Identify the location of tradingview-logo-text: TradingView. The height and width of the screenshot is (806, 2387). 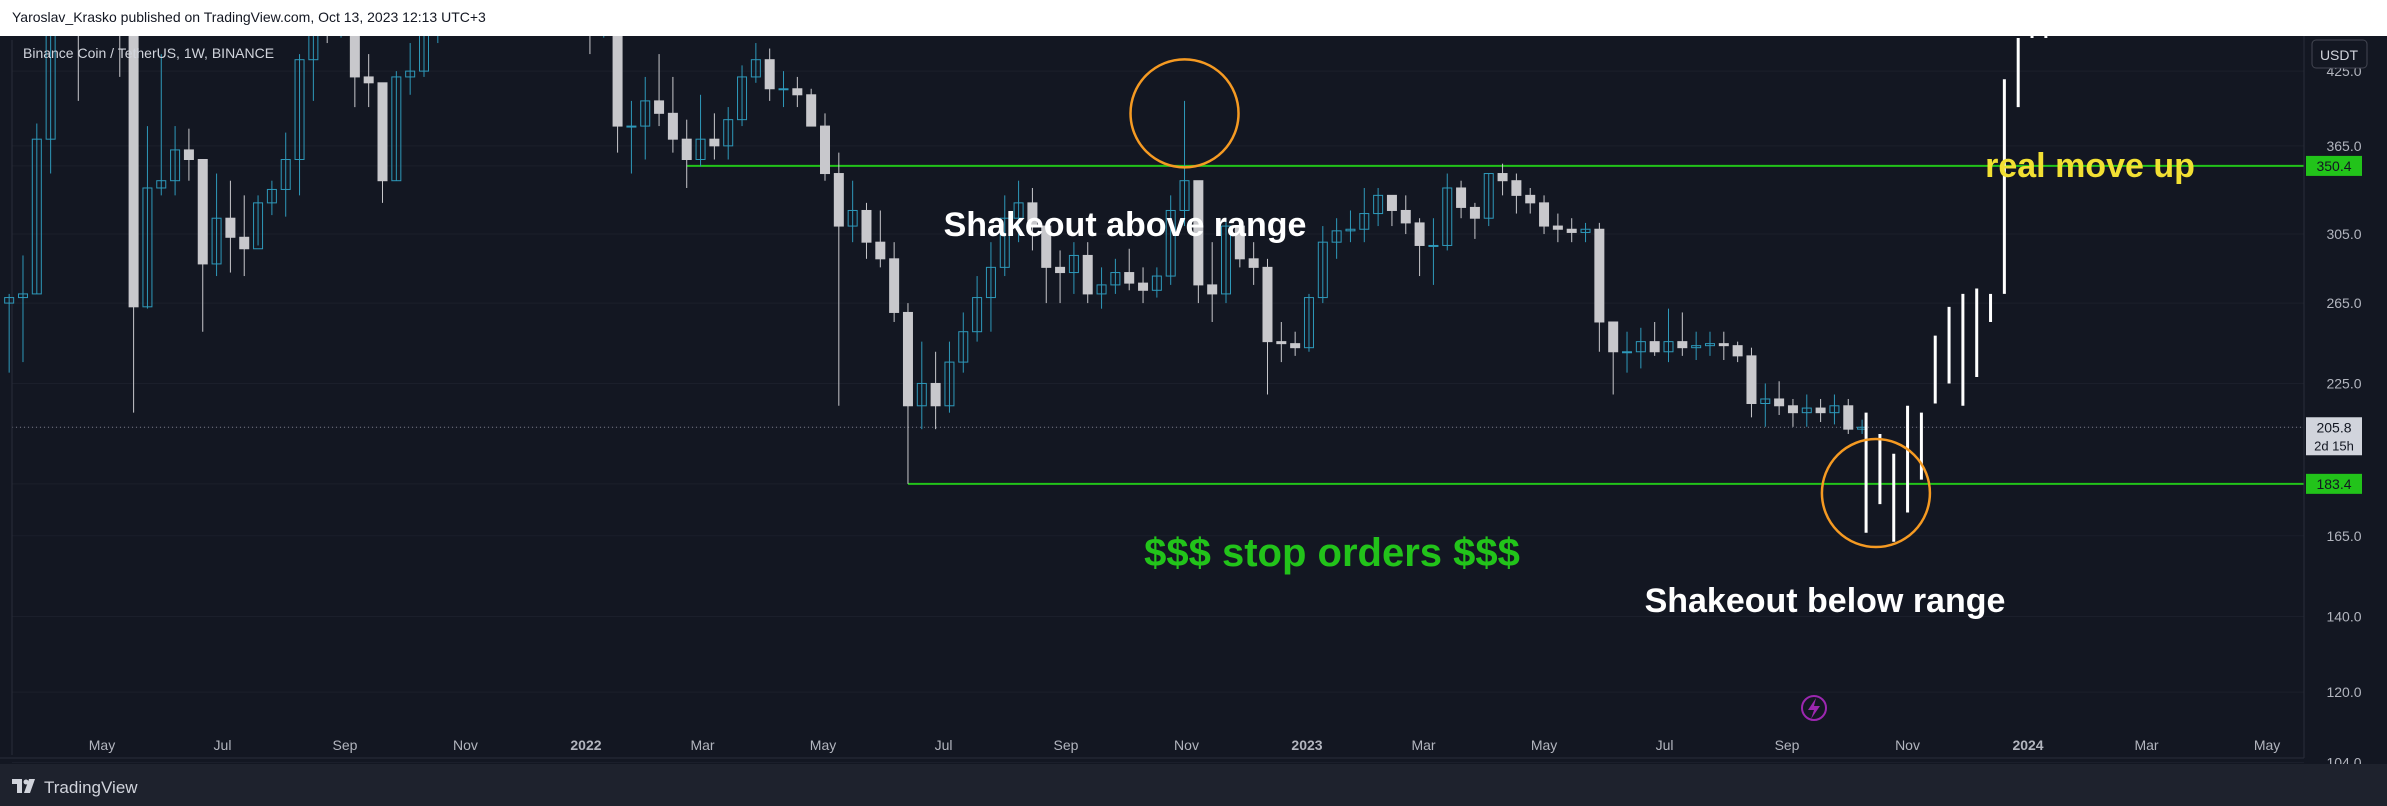
(91, 787).